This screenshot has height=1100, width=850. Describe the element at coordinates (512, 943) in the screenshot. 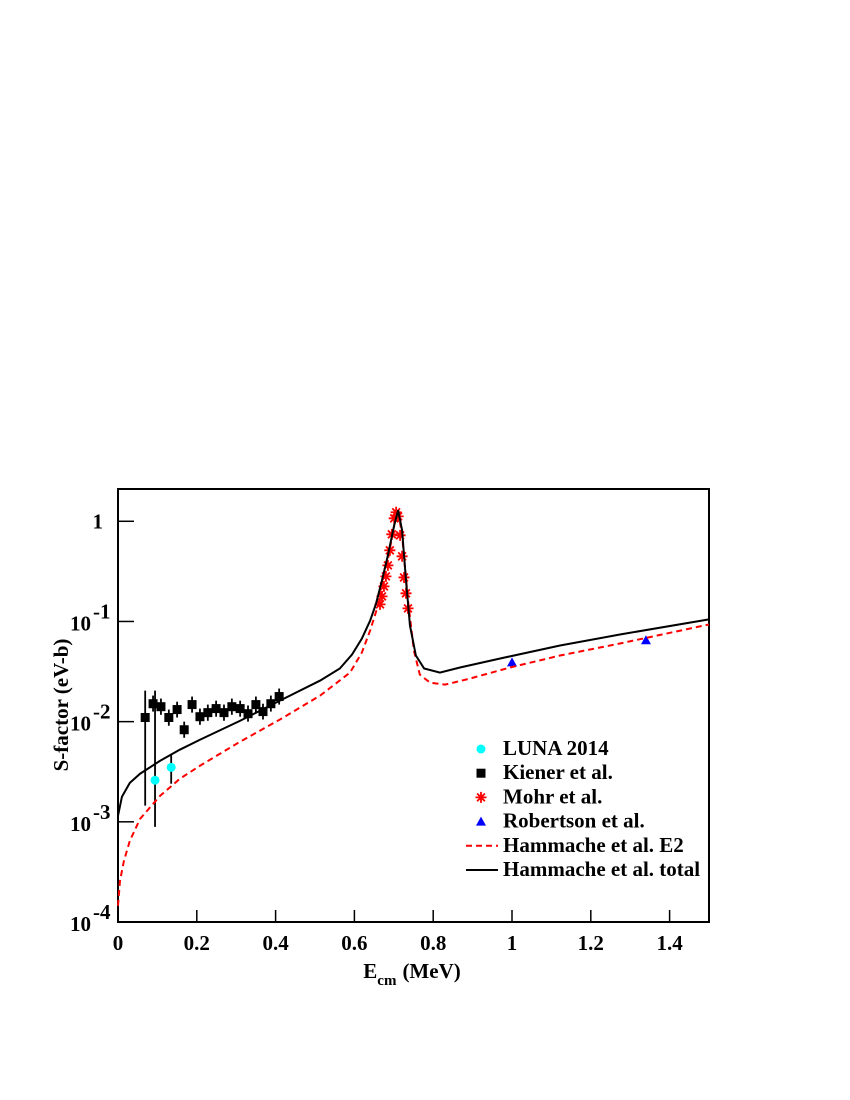

I see `x-tick-label: 1` at that location.